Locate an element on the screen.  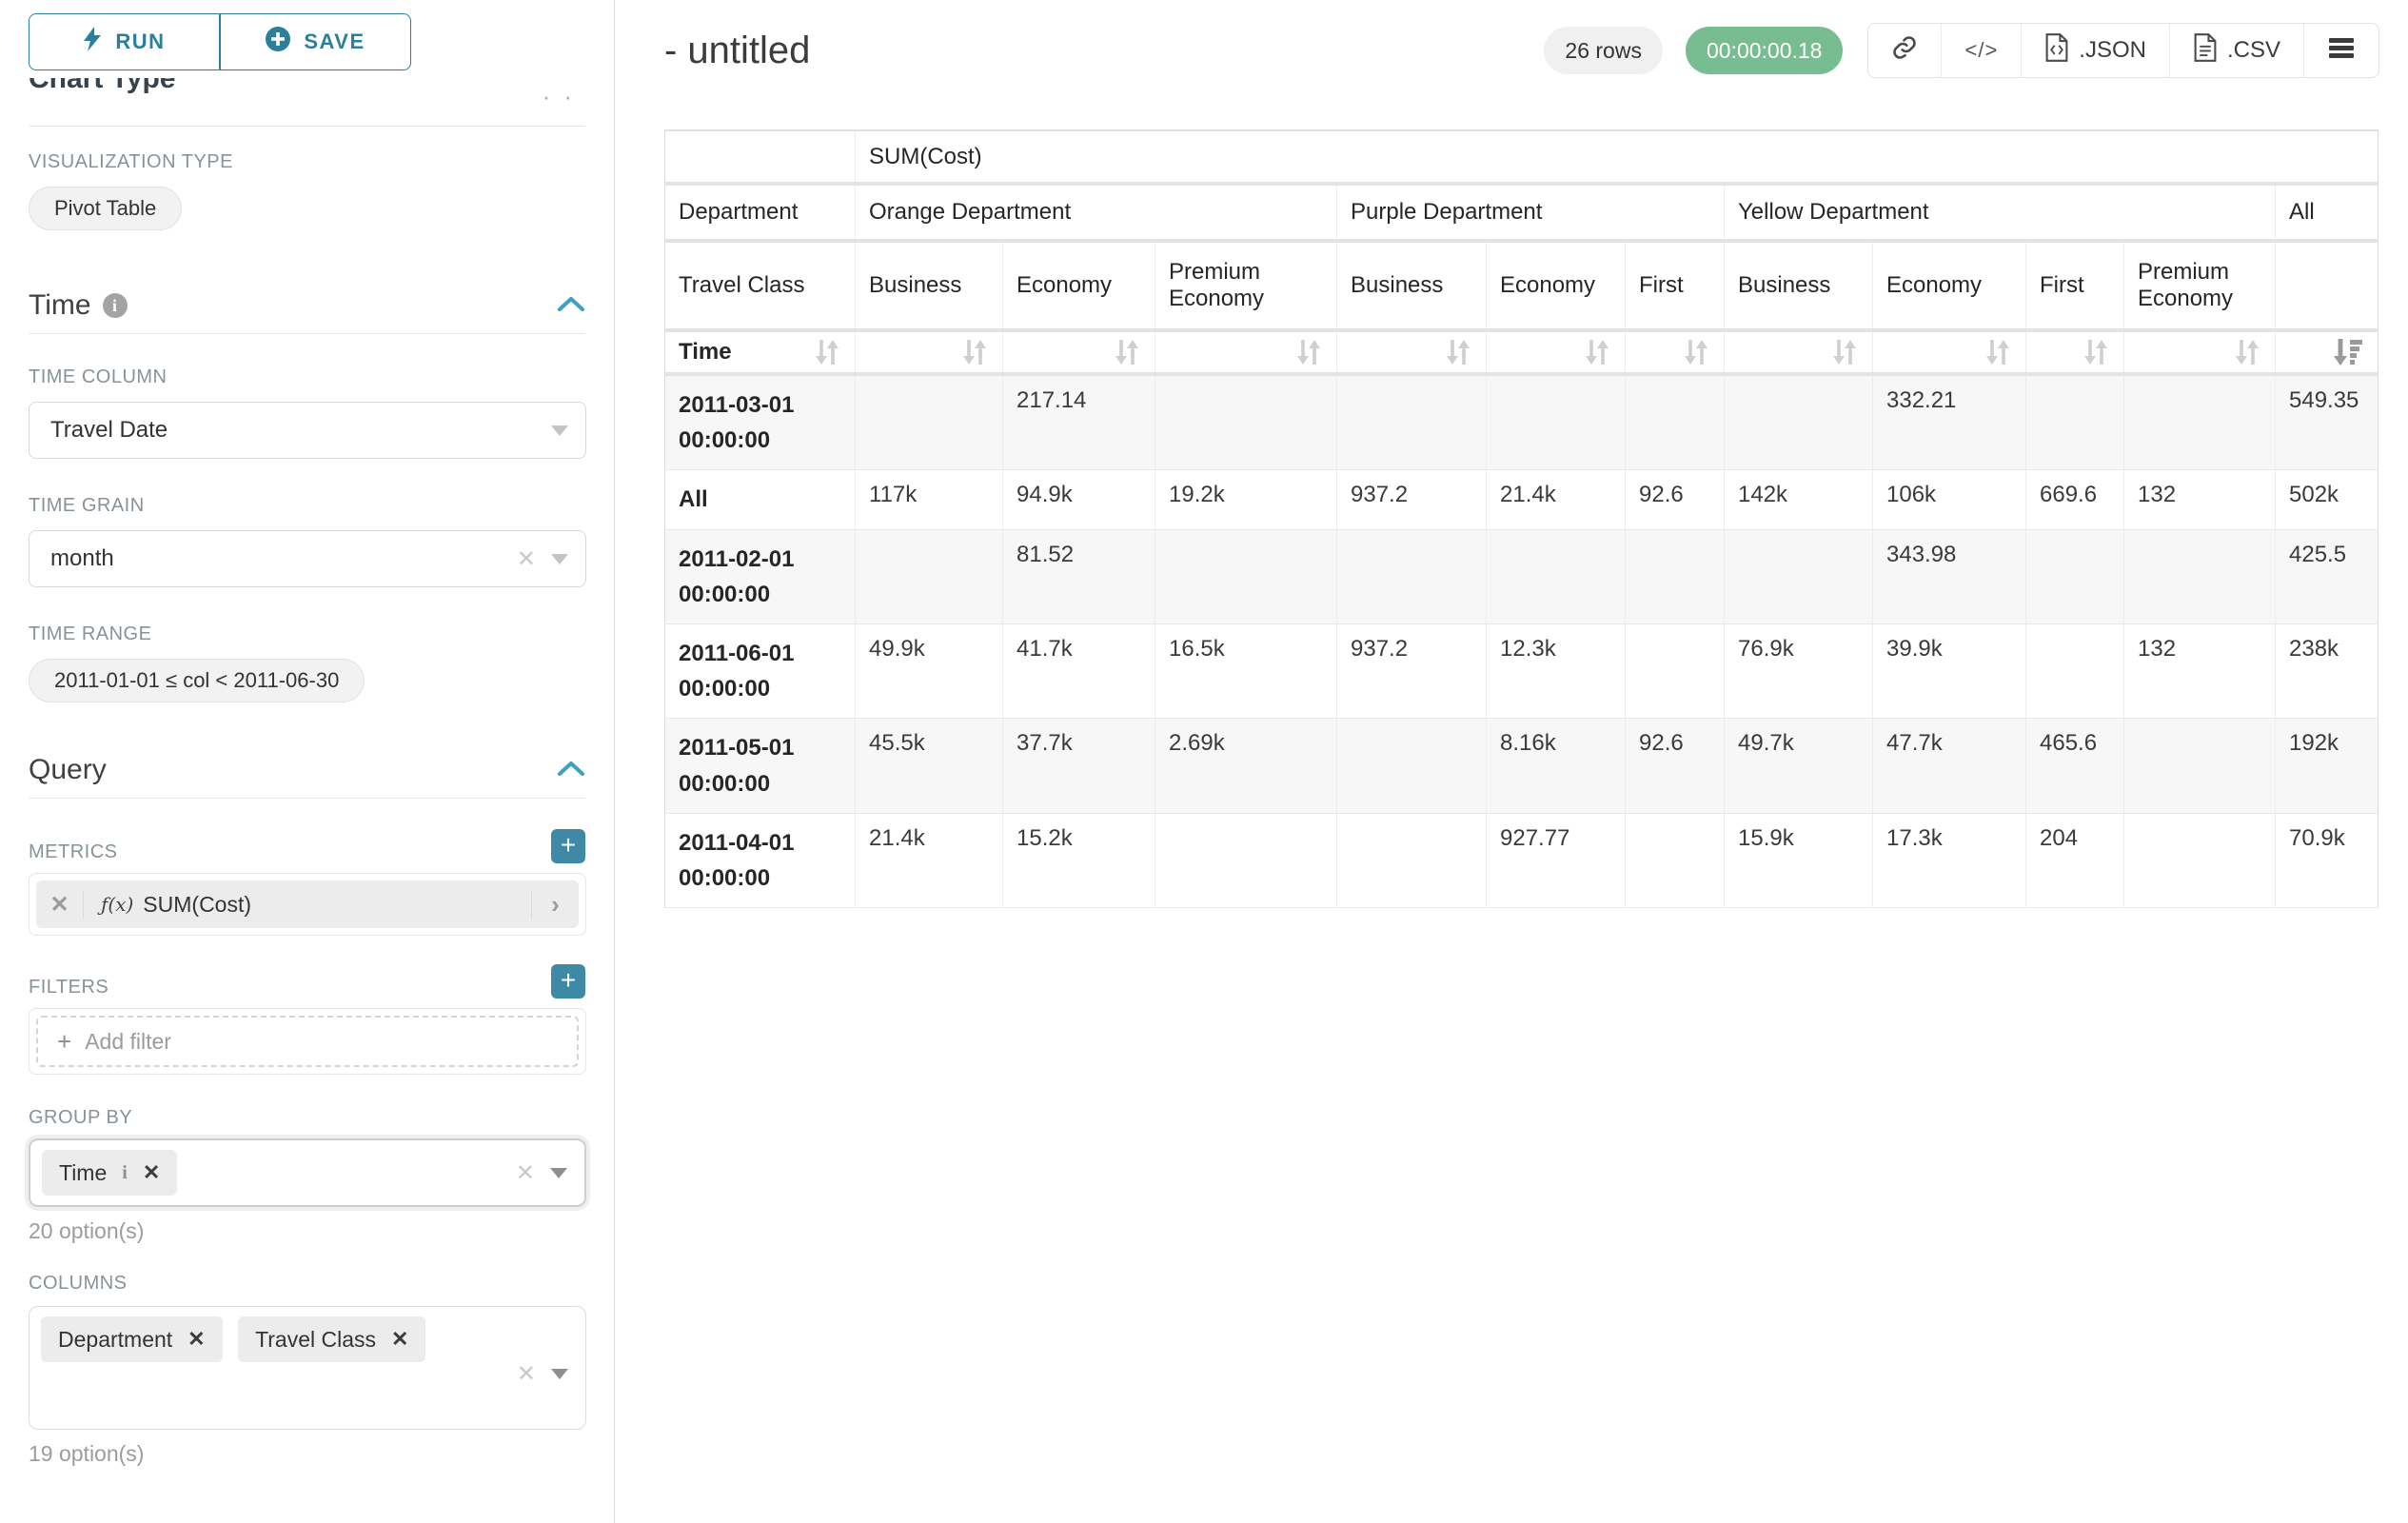
add-metric-button: + is located at coordinates (568, 846).